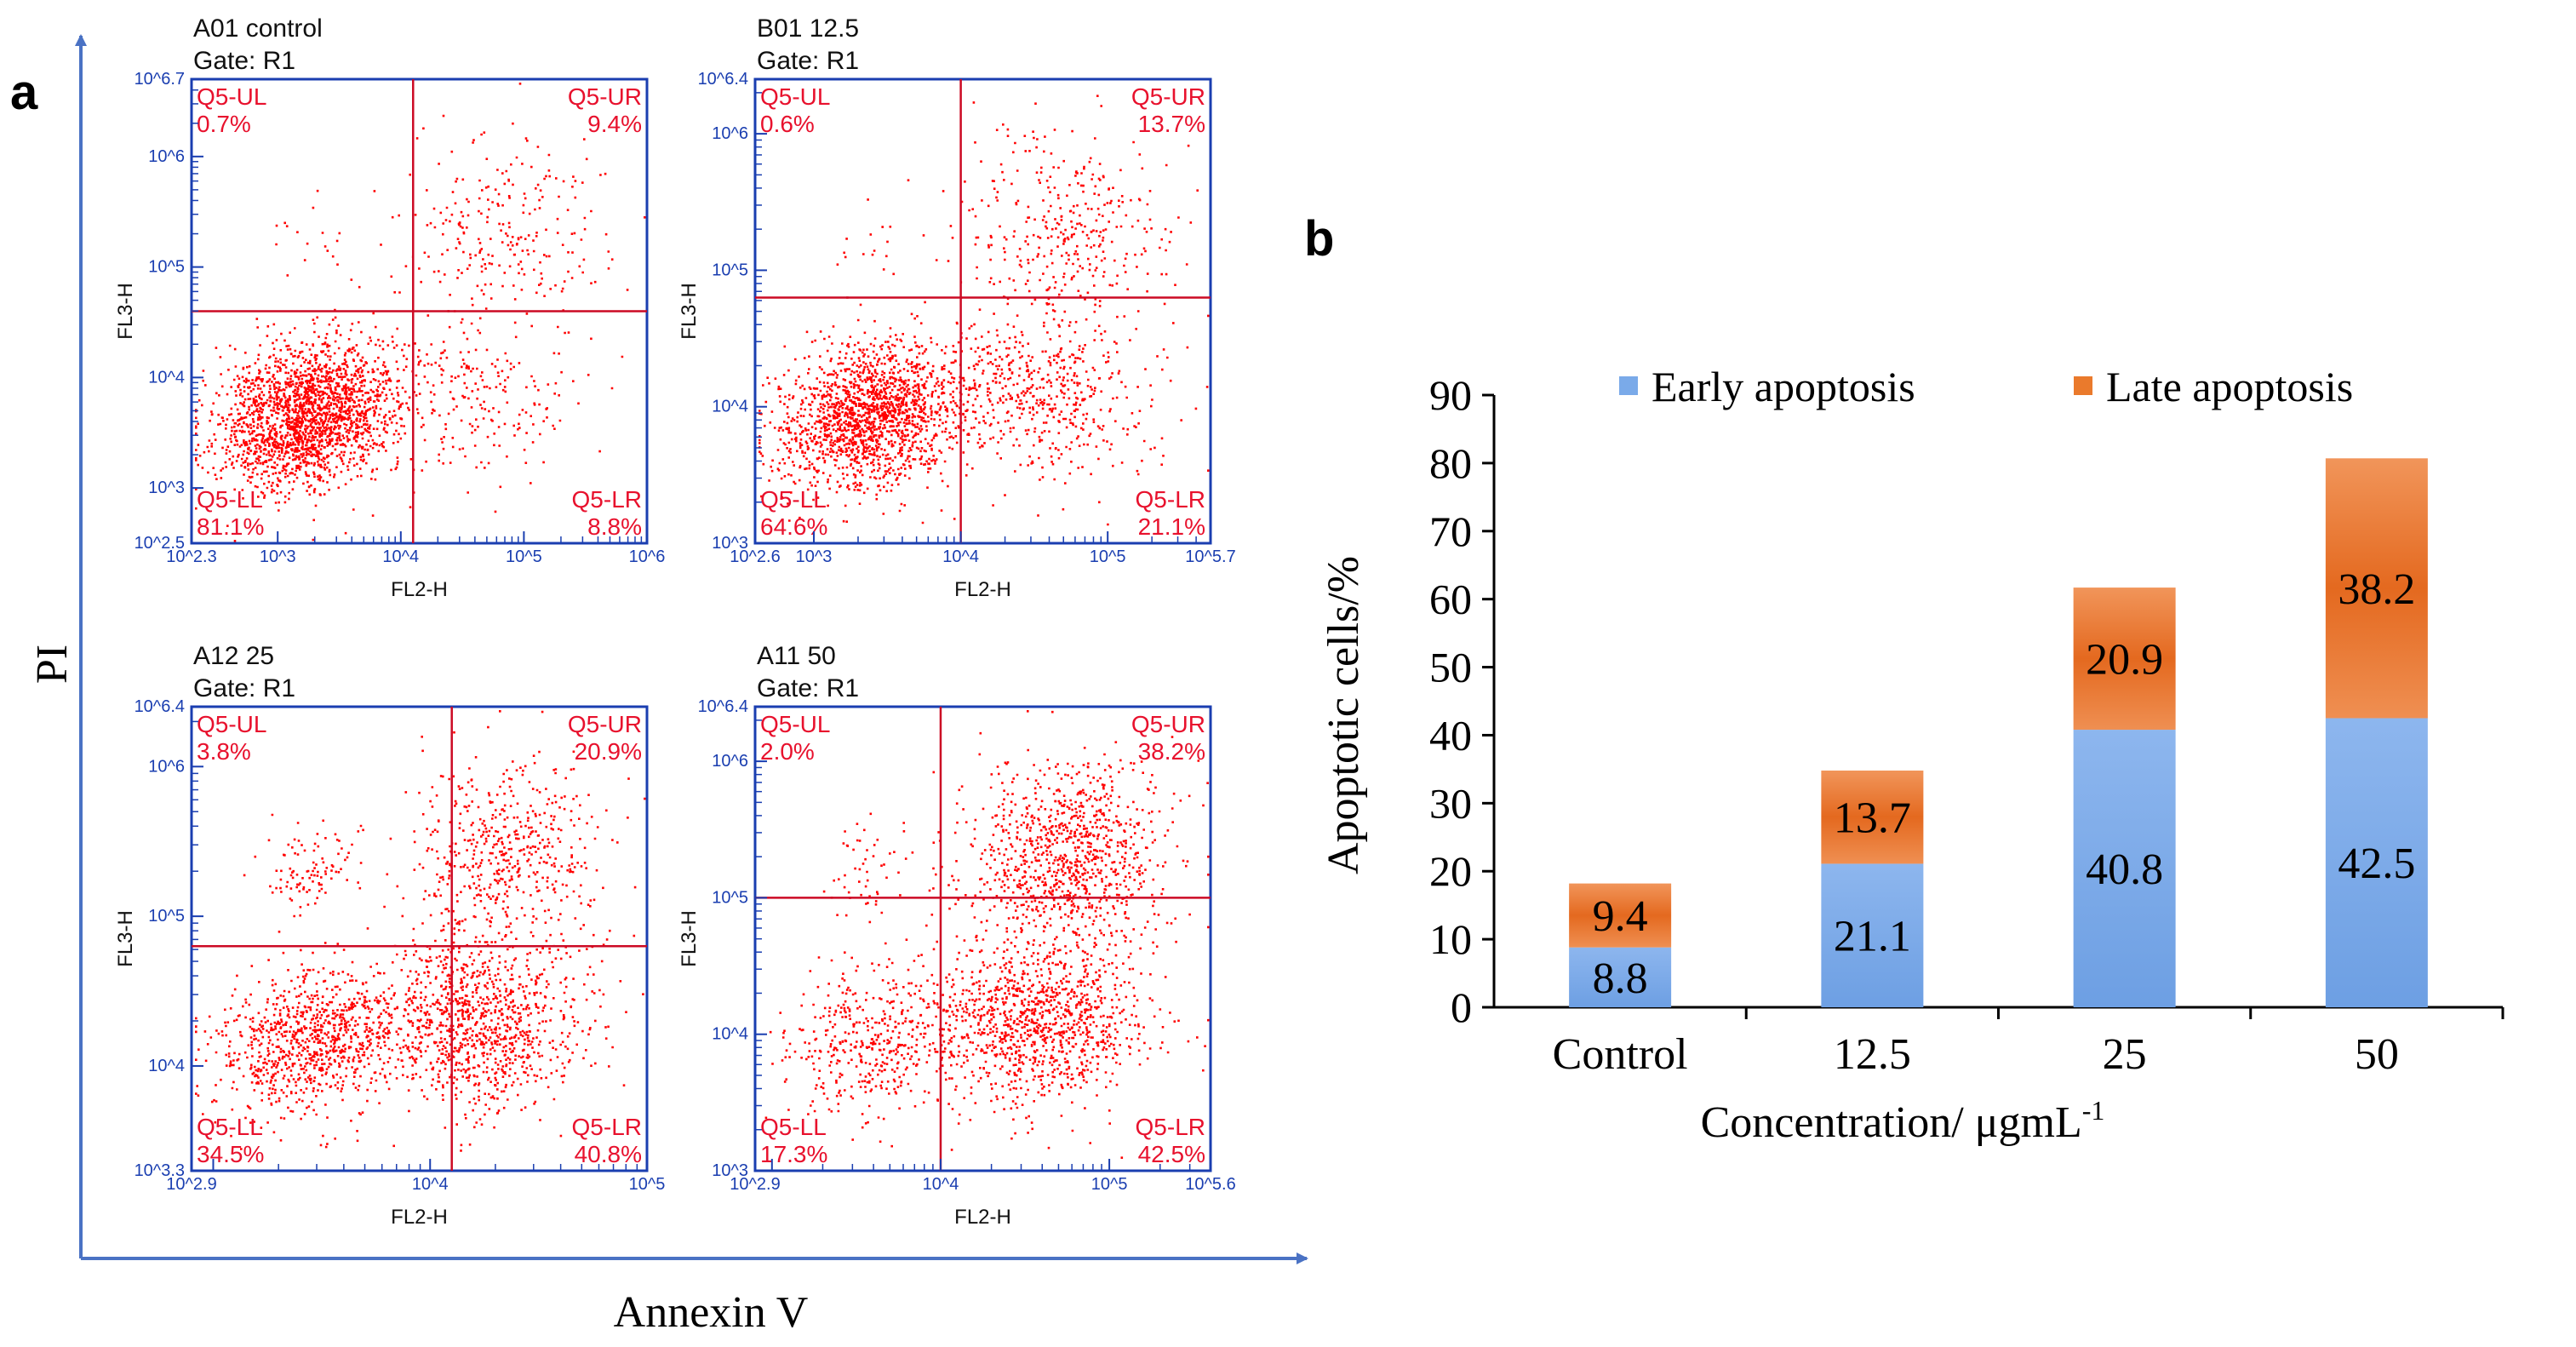 This screenshot has height=1347, width=2576. I want to click on x-tick-label: 10^2.6, so click(755, 556).